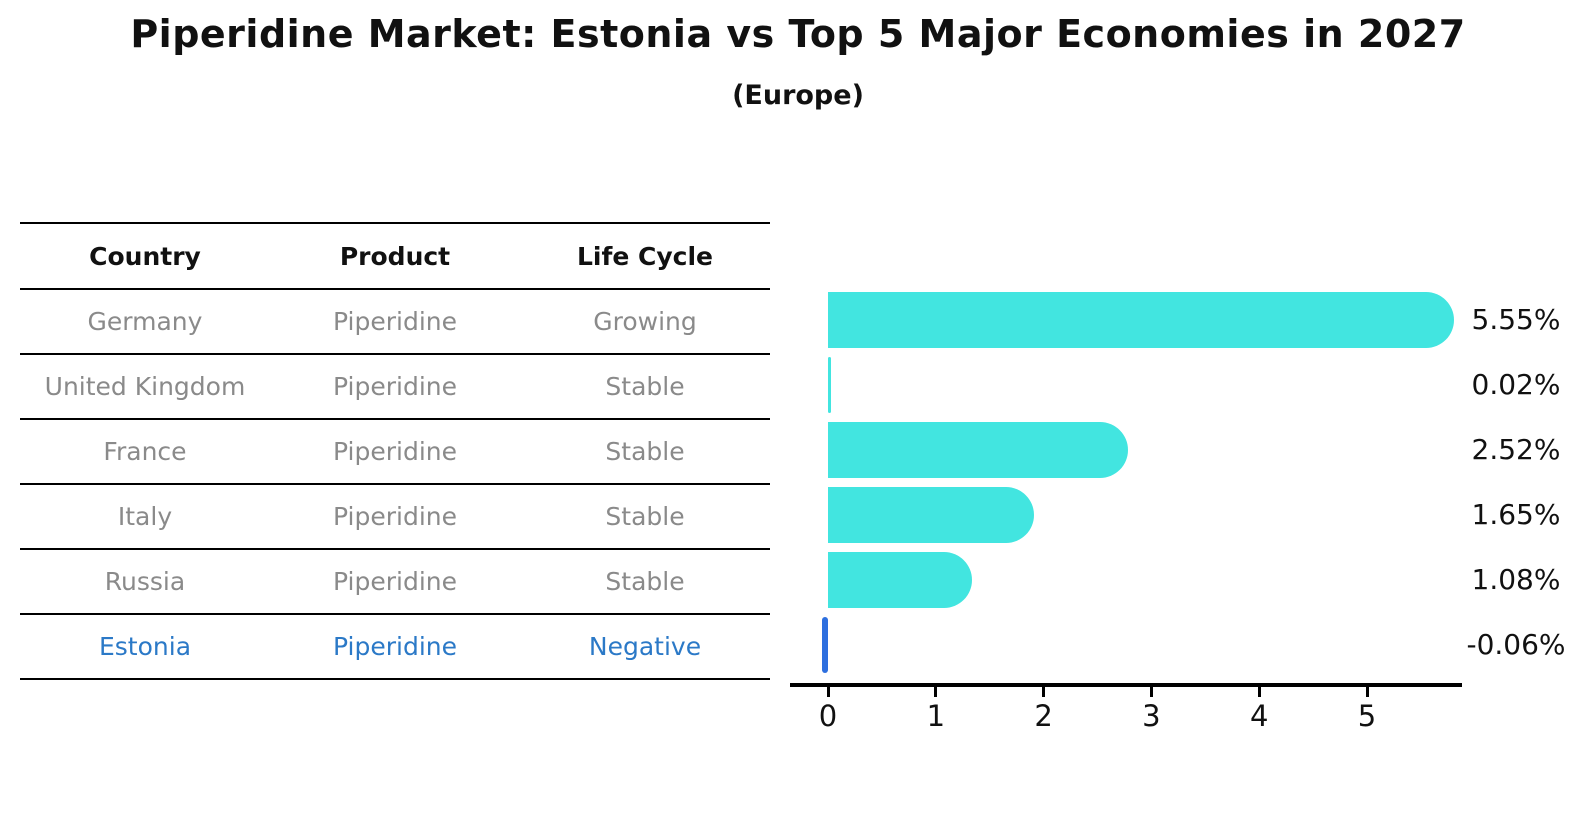 This screenshot has width=1596, height=823. I want to click on x-tick-label-0: 0, so click(828, 716).